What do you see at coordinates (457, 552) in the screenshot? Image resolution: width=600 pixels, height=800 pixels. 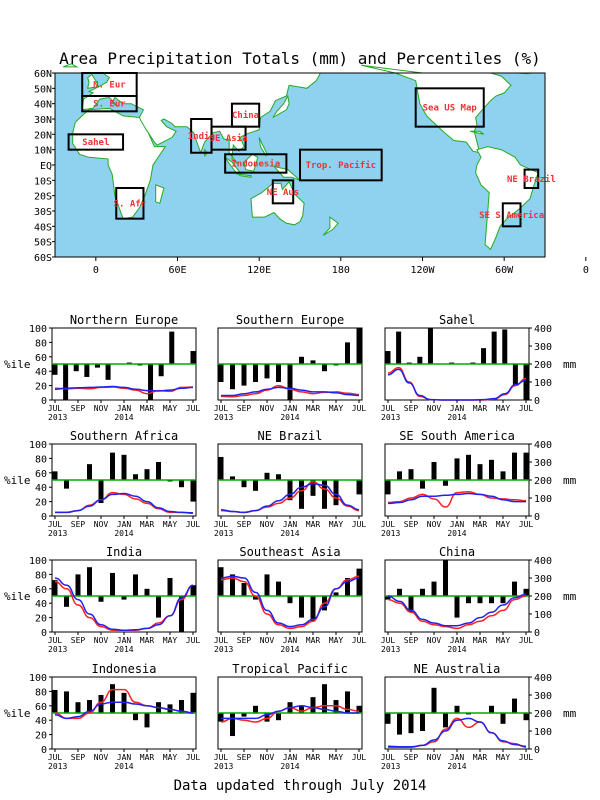 I see `panel-title: China` at bounding box center [457, 552].